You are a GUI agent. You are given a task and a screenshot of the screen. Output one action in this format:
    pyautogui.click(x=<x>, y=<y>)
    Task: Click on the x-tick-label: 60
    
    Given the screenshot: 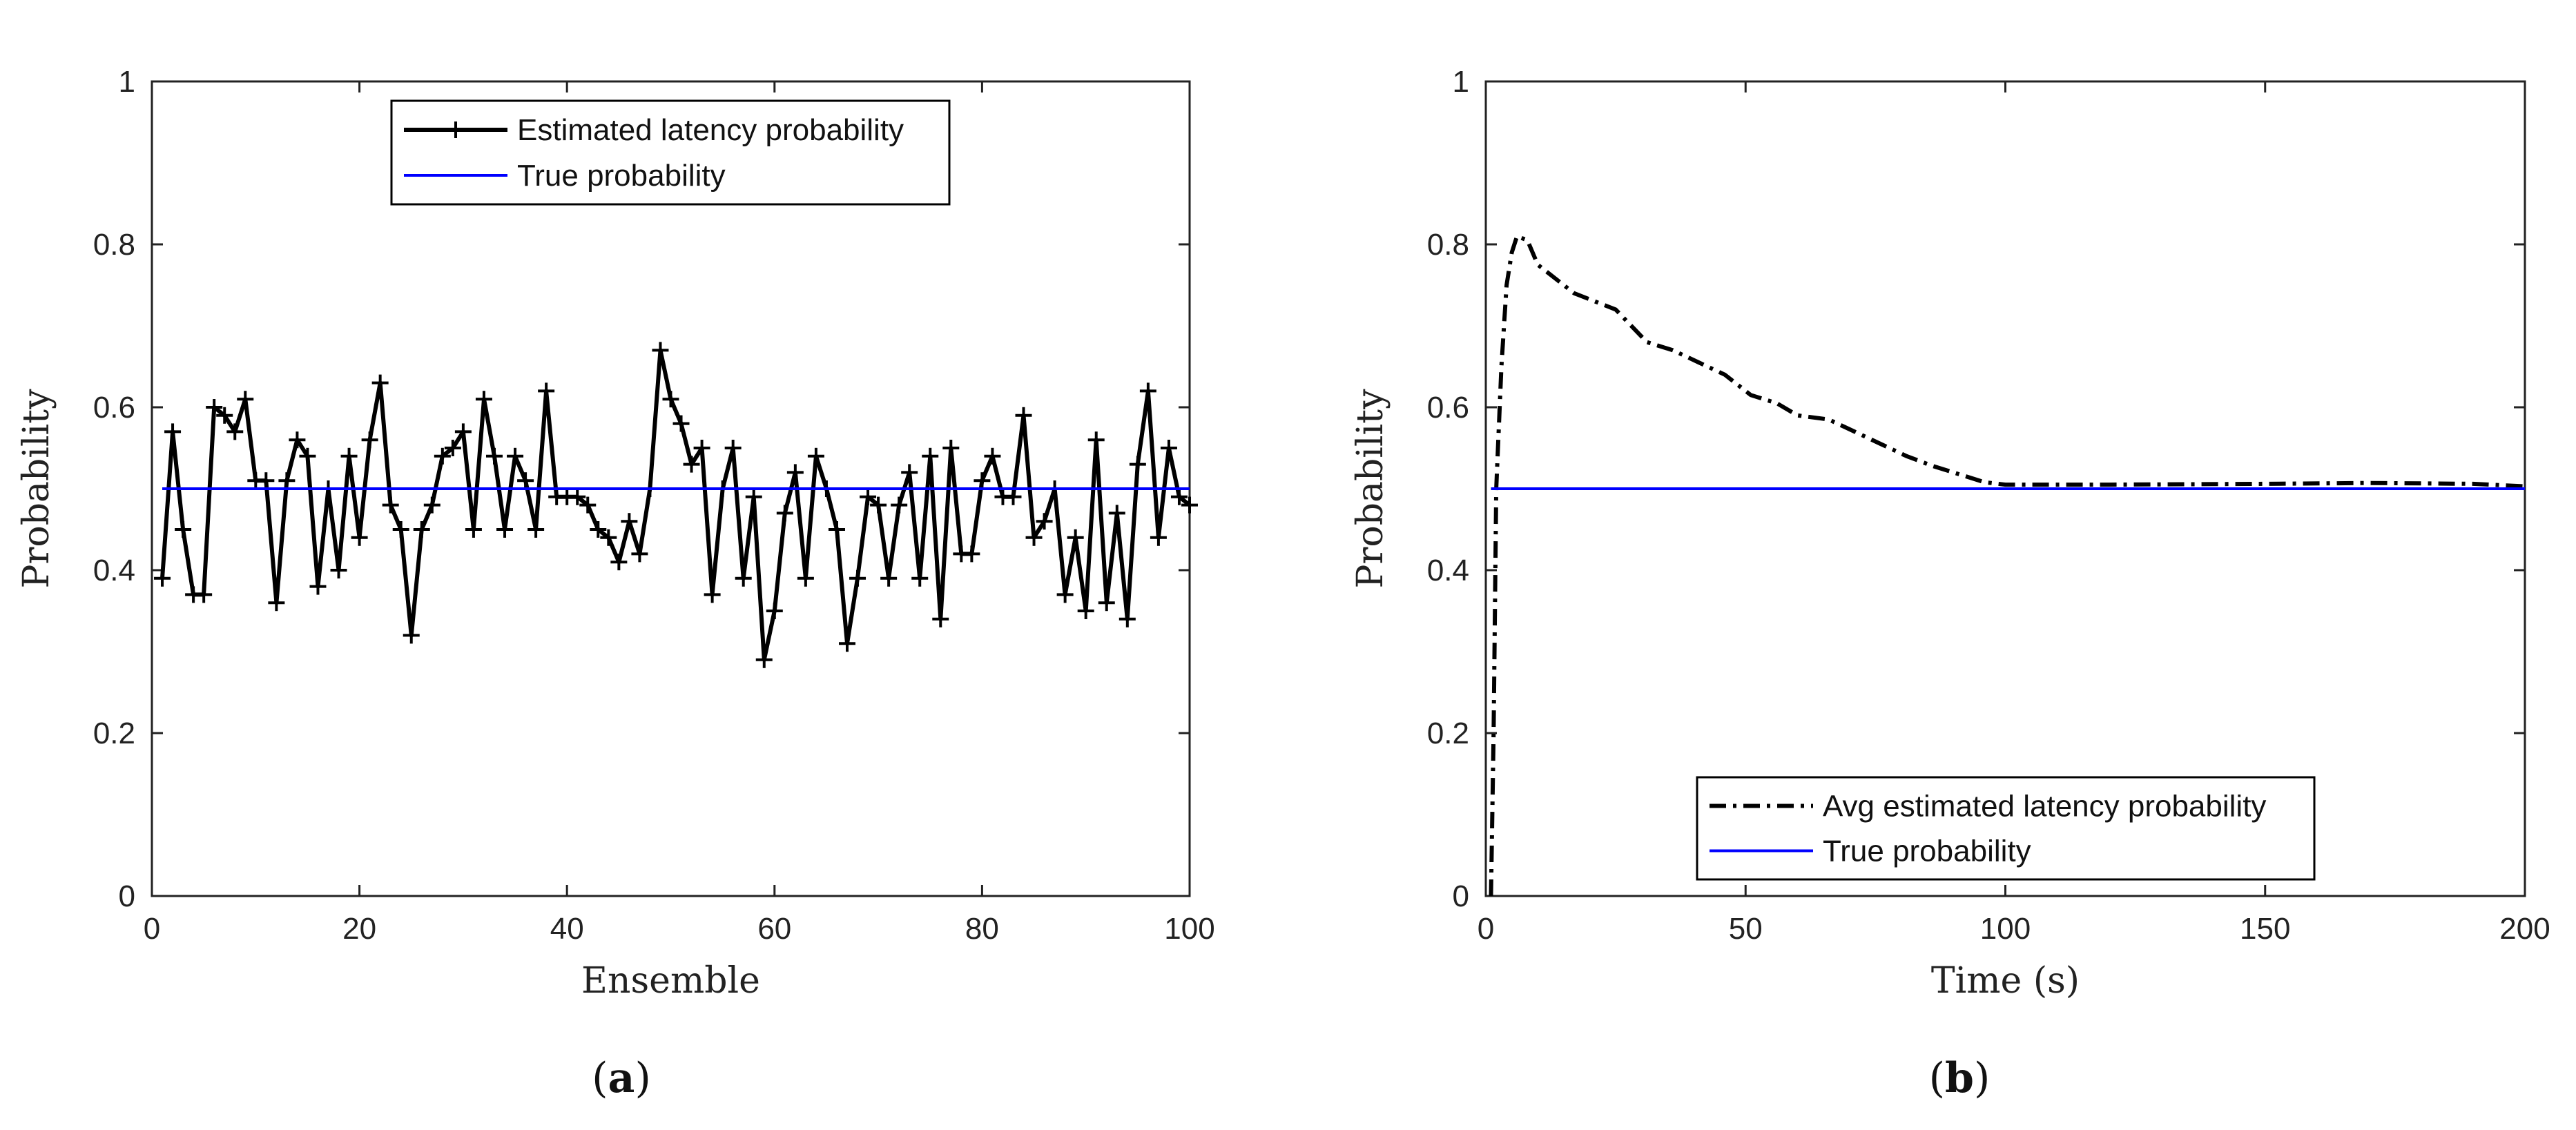 What is the action you would take?
    pyautogui.click(x=774, y=929)
    